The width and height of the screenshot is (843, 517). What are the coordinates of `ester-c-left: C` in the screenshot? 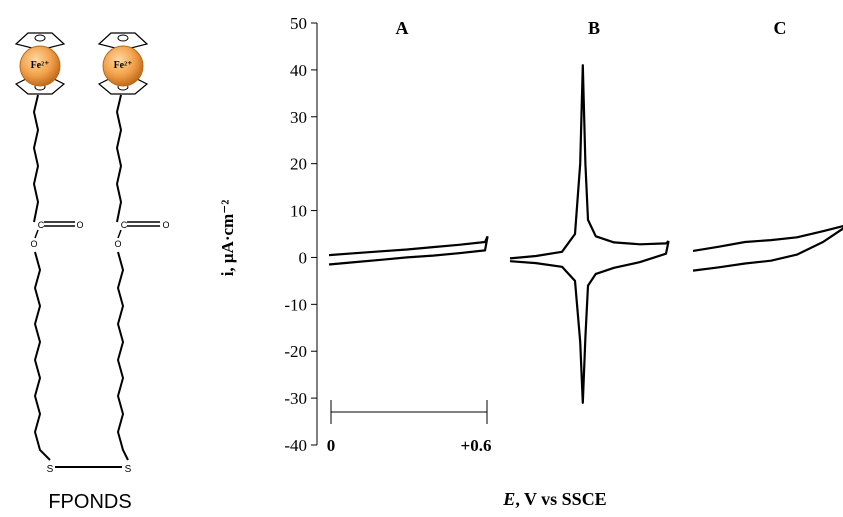 It's located at (41, 225).